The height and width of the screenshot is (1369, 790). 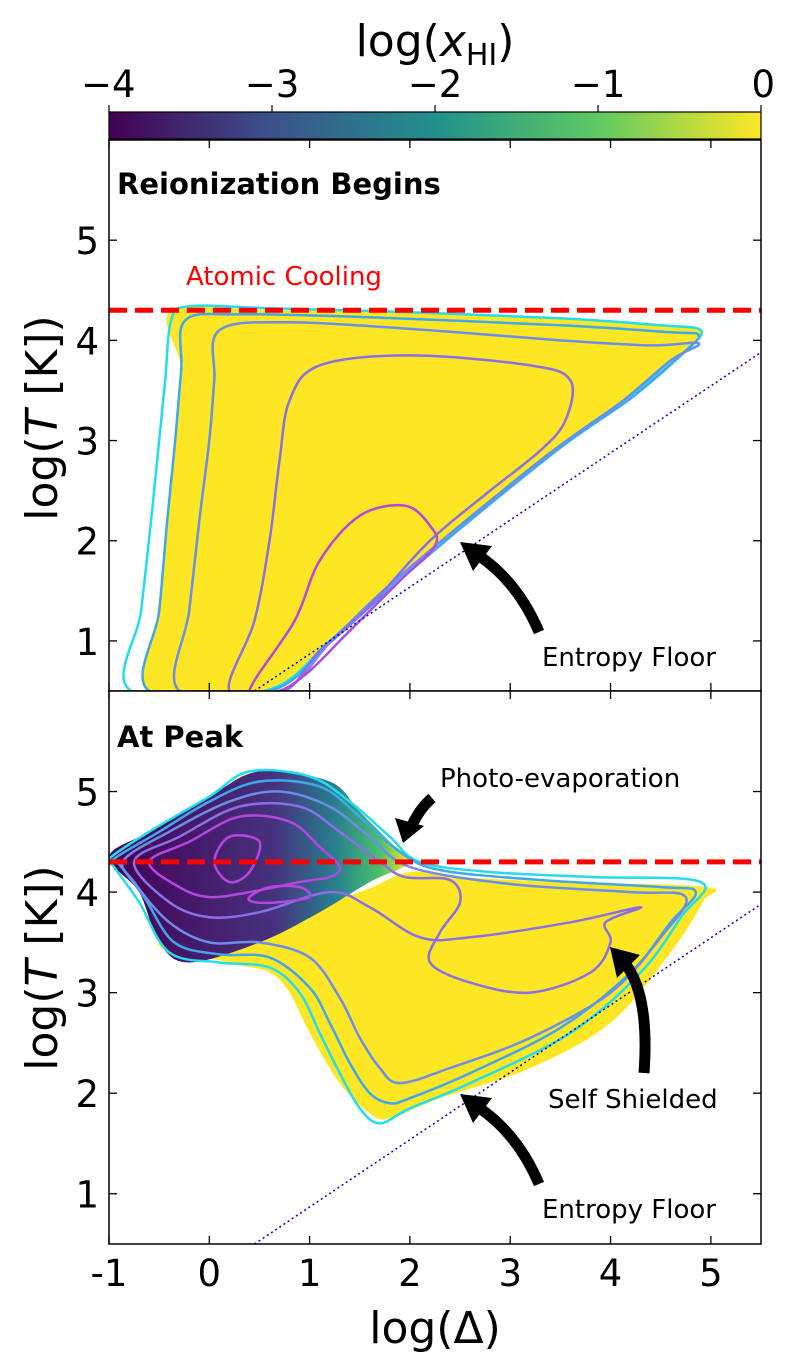 What do you see at coordinates (310, 1273) in the screenshot?
I see `x-tick-label: 1` at bounding box center [310, 1273].